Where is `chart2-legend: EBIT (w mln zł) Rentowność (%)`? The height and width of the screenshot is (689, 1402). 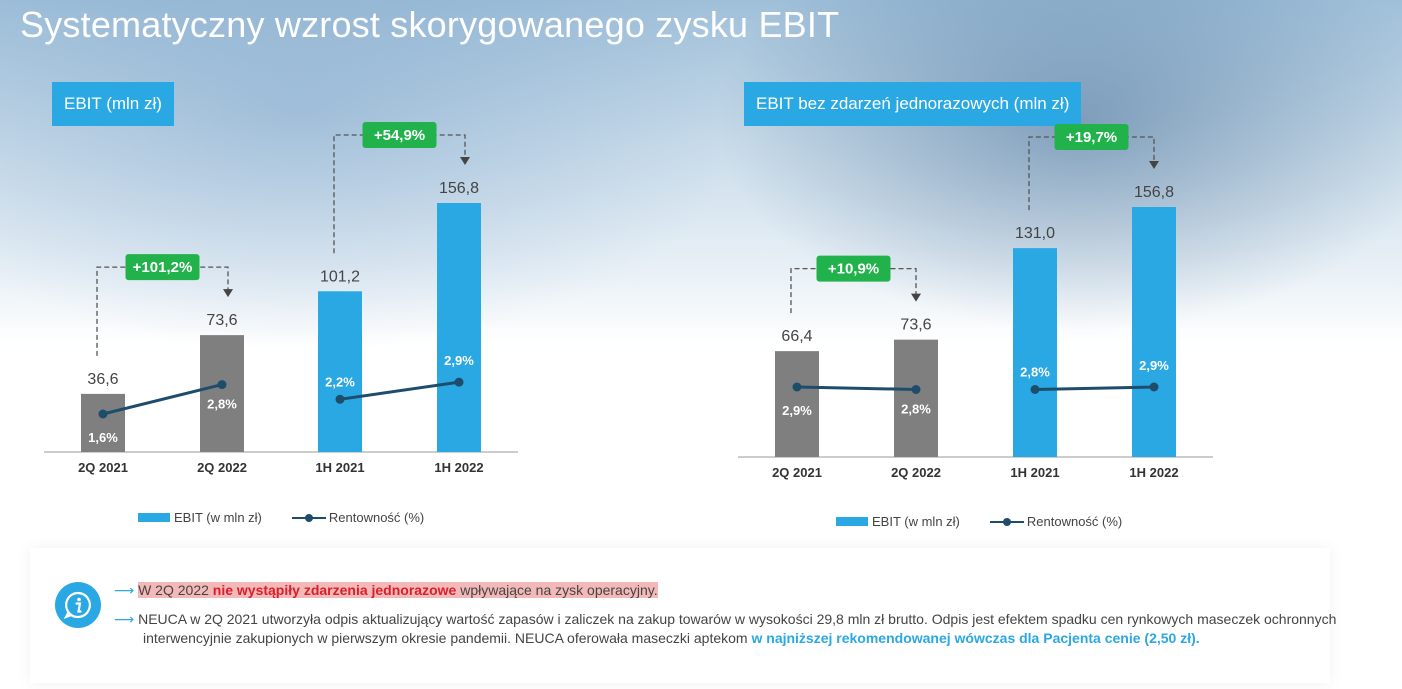 chart2-legend: EBIT (w mln zł) Rentowność (%) is located at coordinates (979, 521).